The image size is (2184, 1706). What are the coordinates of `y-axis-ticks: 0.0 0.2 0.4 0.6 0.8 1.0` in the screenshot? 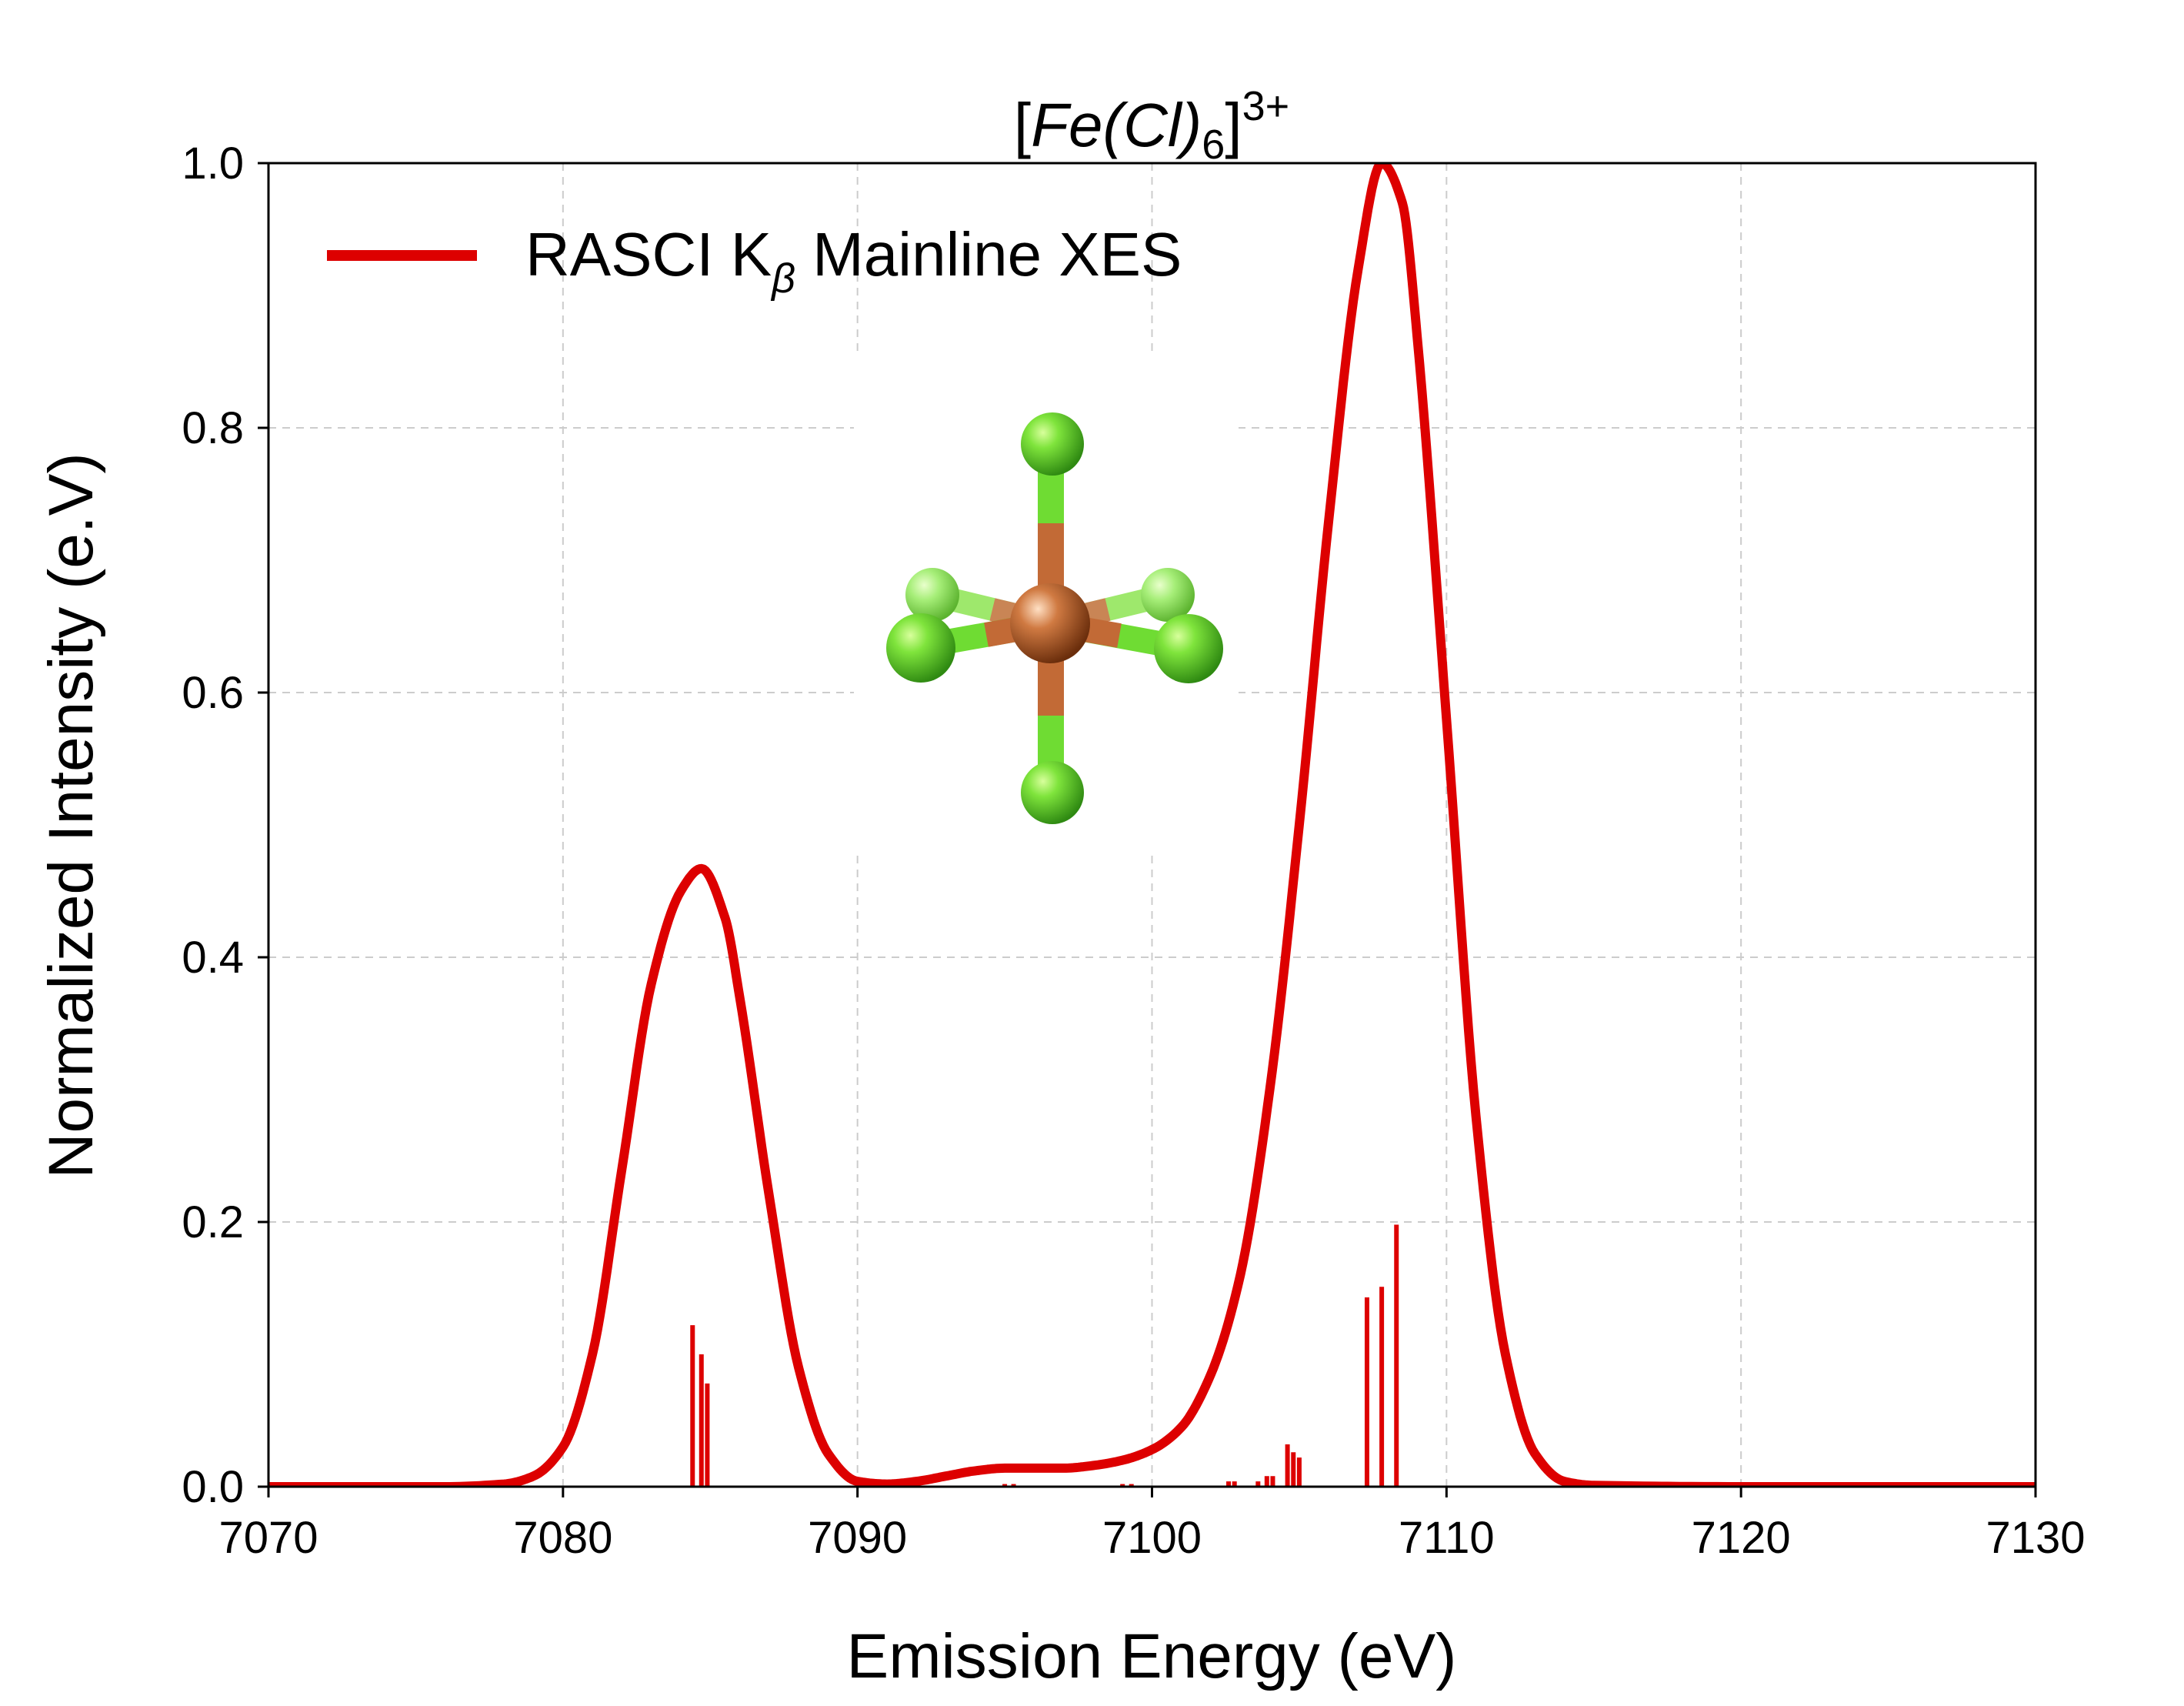 It's located at (225, 826).